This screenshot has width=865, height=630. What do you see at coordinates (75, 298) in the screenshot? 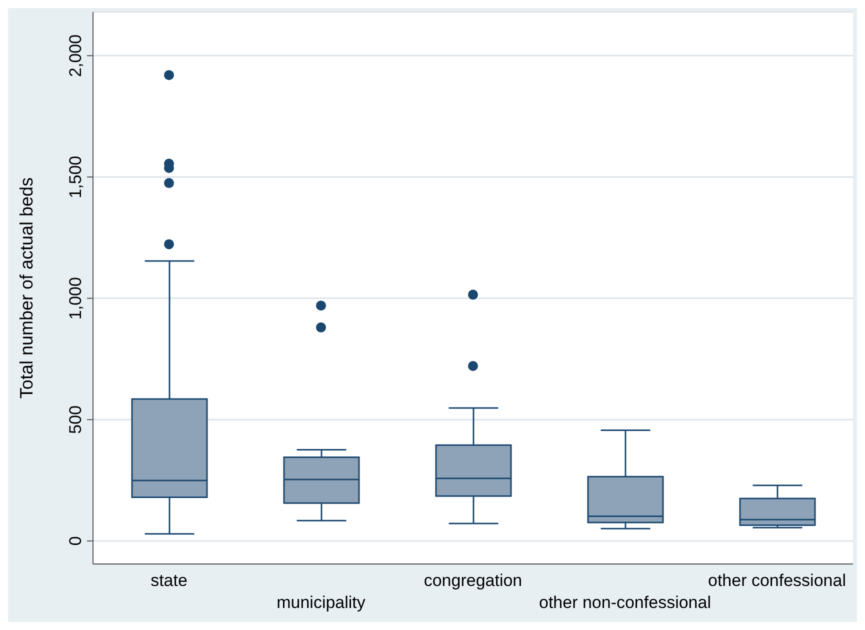
I see `y-tick-label: 1,000` at bounding box center [75, 298].